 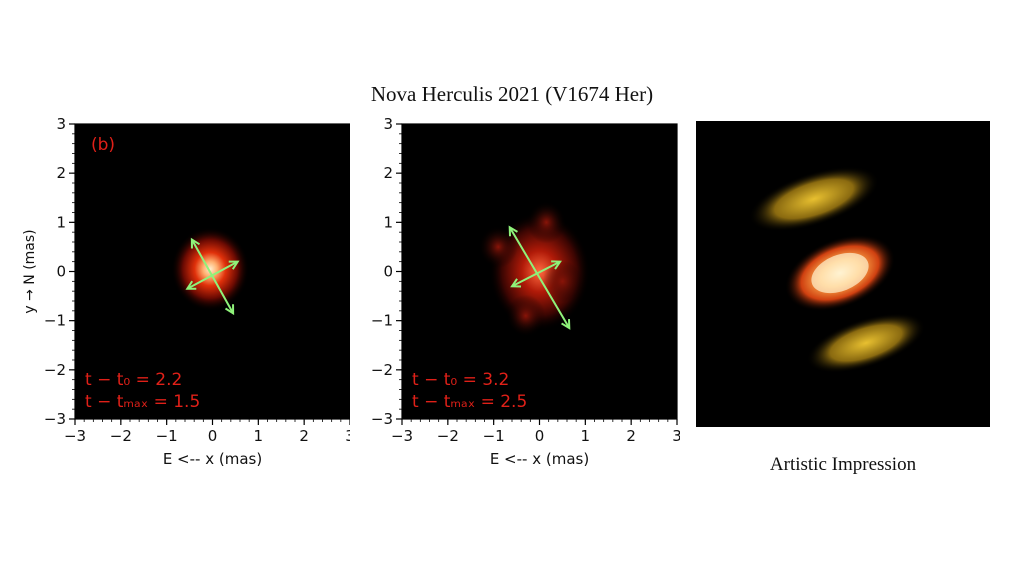 I want to click on tmax-label: t − tₘₐₓ = 1.5, so click(x=142, y=402).